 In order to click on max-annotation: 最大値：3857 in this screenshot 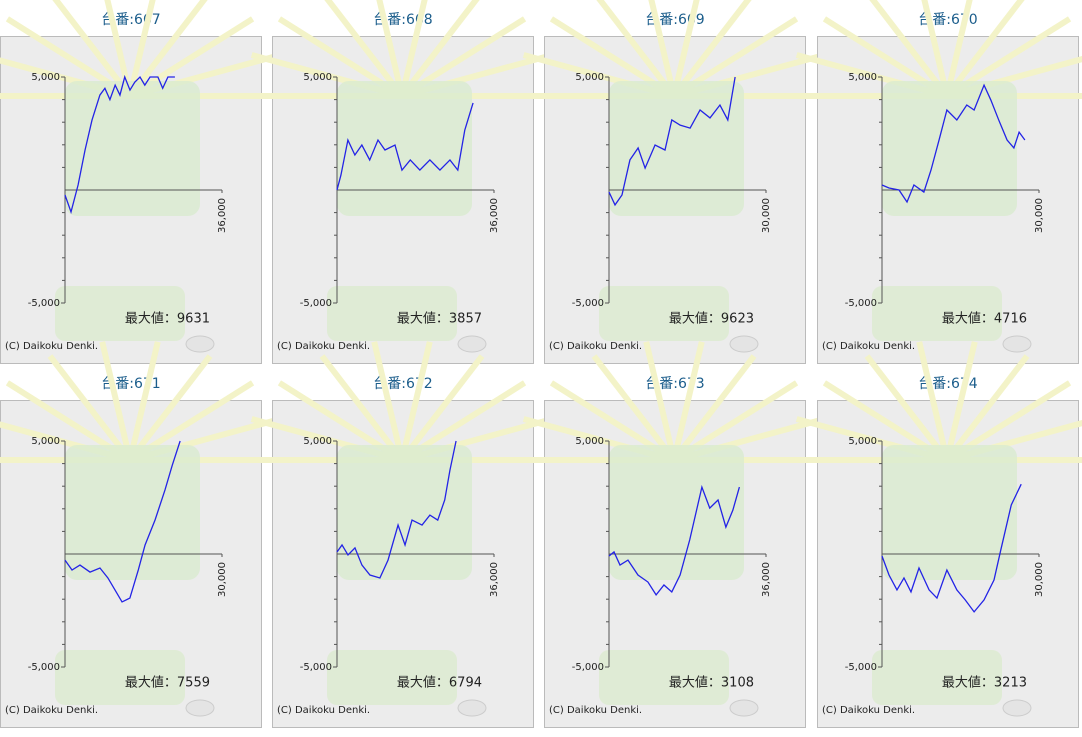, I will do `click(439, 319)`.